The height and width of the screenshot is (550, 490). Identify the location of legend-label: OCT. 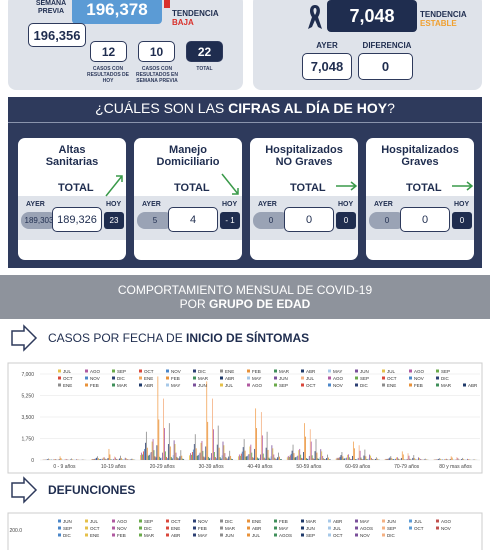
(311, 385).